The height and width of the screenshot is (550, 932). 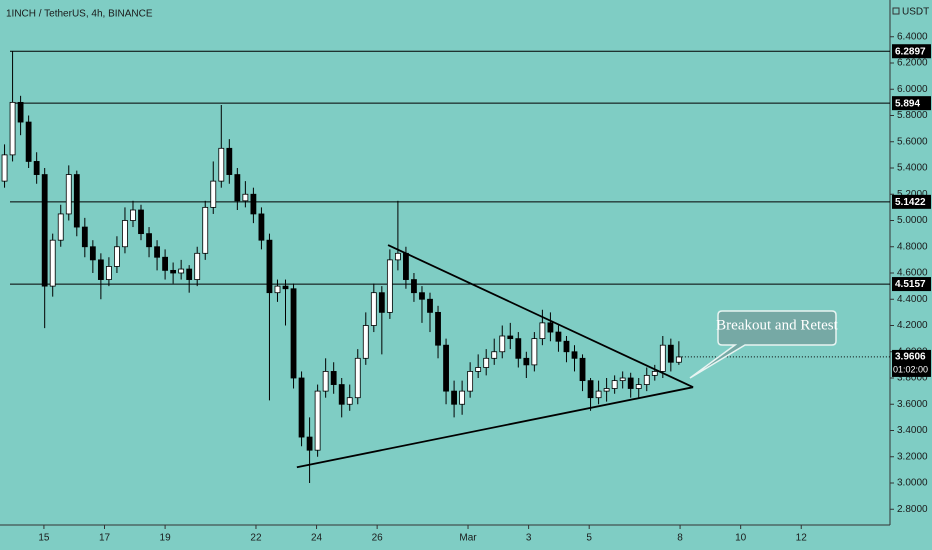 What do you see at coordinates (912, 194) in the screenshot?
I see `y-tick-label: 5.2000` at bounding box center [912, 194].